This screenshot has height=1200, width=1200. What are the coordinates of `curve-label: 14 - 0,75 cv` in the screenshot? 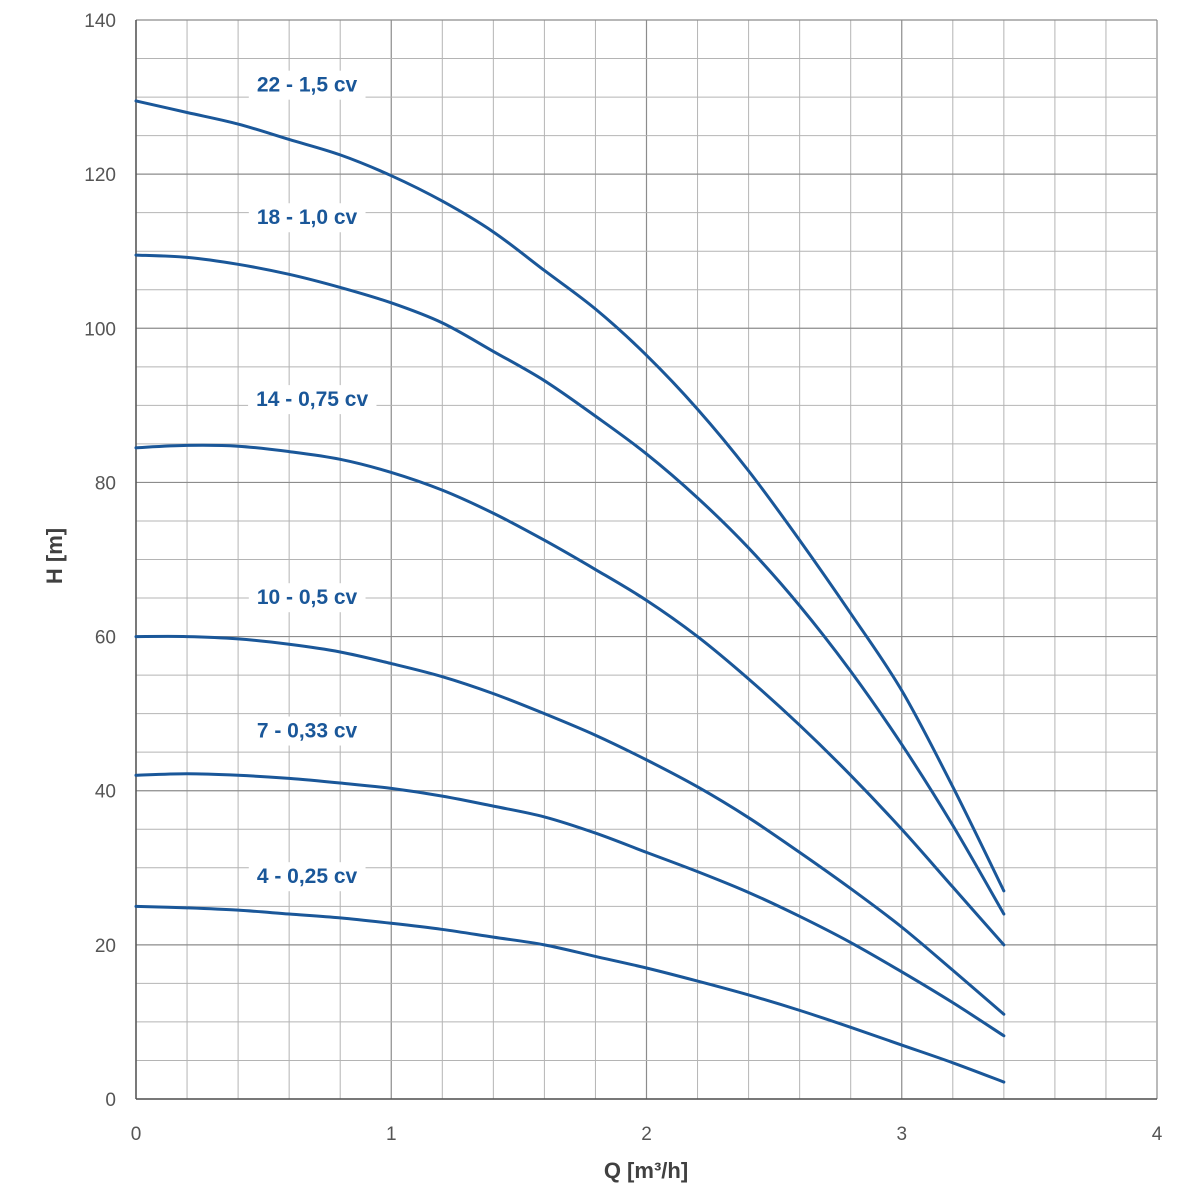 It's located at (312, 399).